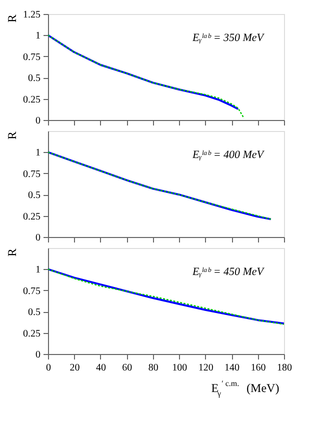 The height and width of the screenshot is (430, 332). I want to click on x-tick-label: 120, so click(206, 368).